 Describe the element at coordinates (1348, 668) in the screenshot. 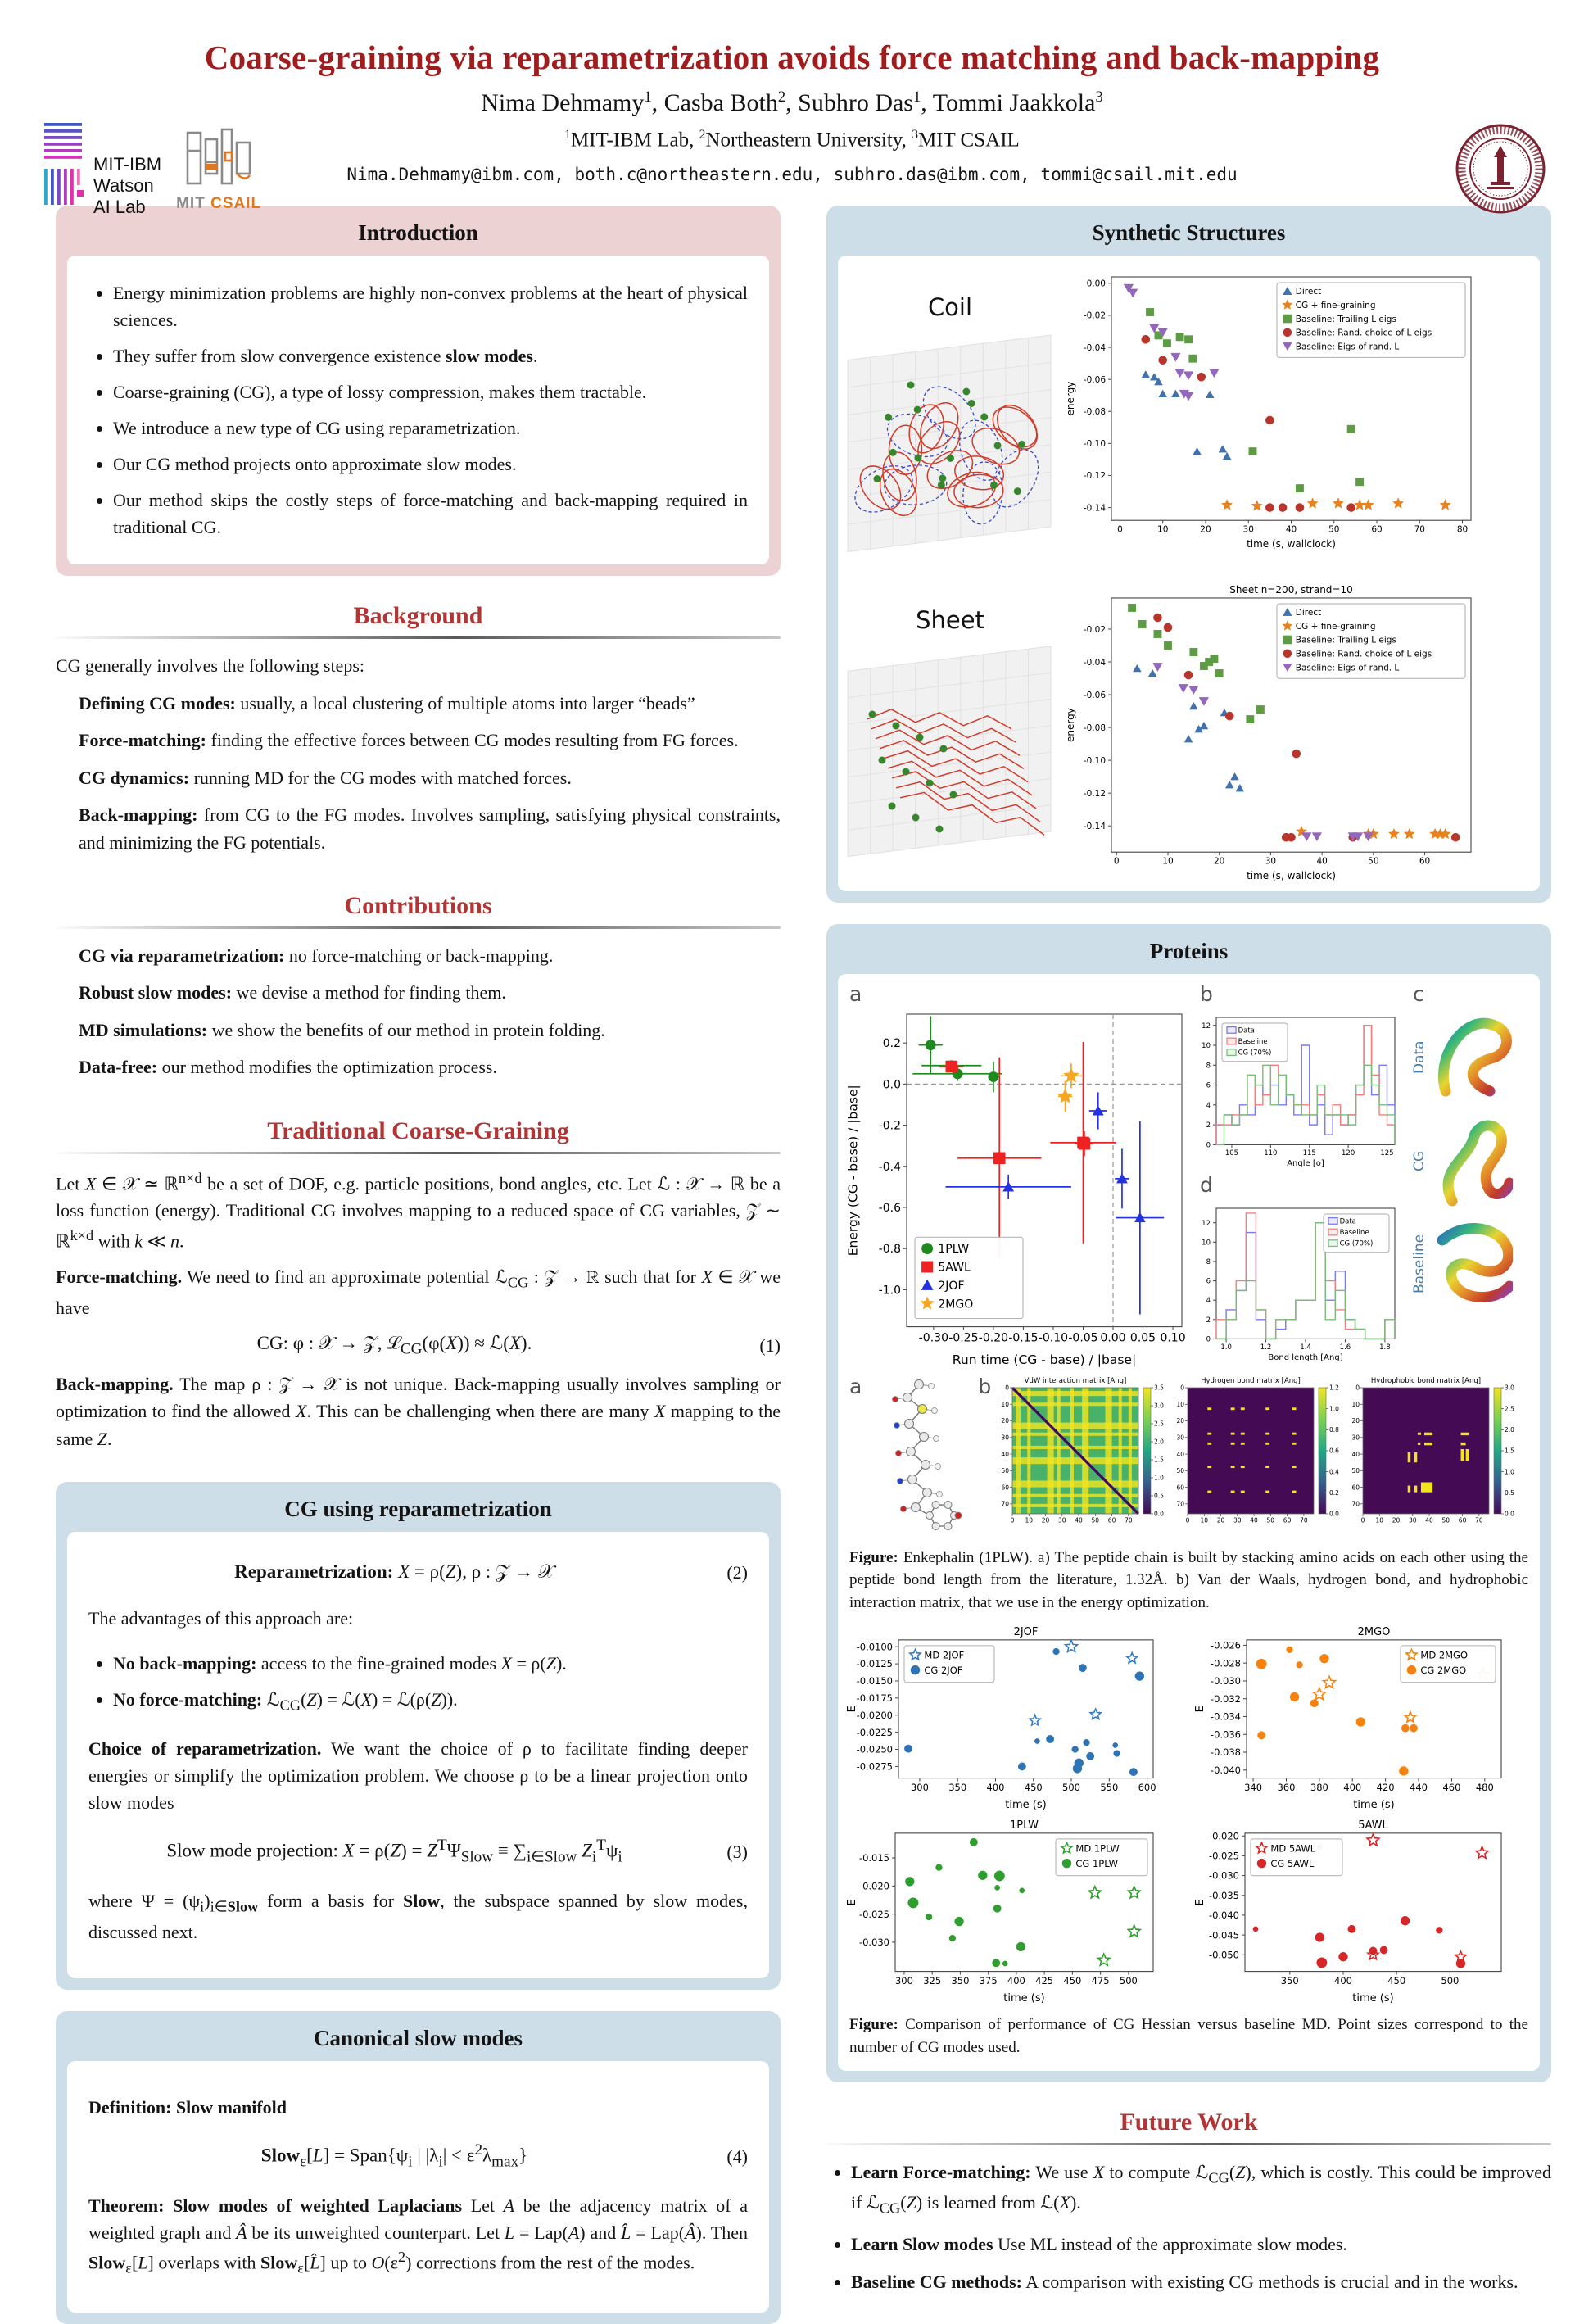

I see `svg-text: Baseline: Eigs of rand. L` at that location.